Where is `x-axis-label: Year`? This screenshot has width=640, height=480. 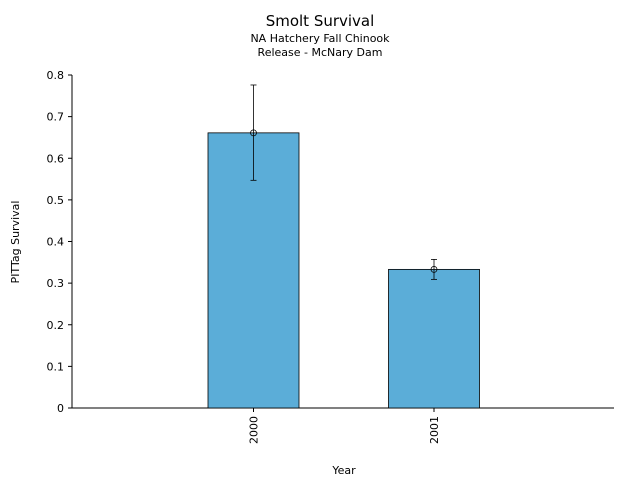 x-axis-label: Year is located at coordinates (343, 470).